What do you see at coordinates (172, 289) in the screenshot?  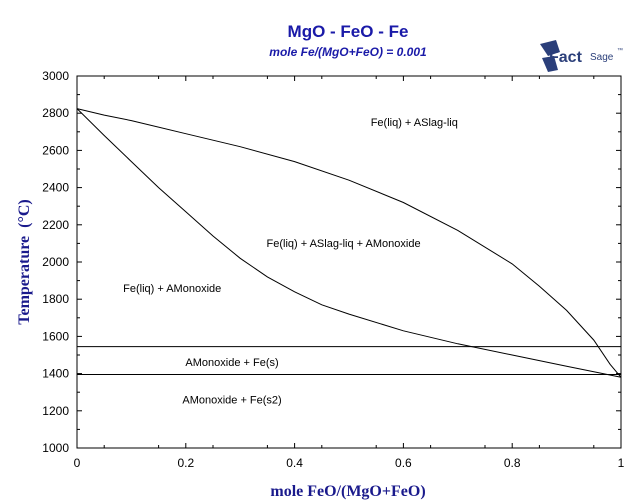 I see `region-label: Fe(liq) + AMonoxide` at bounding box center [172, 289].